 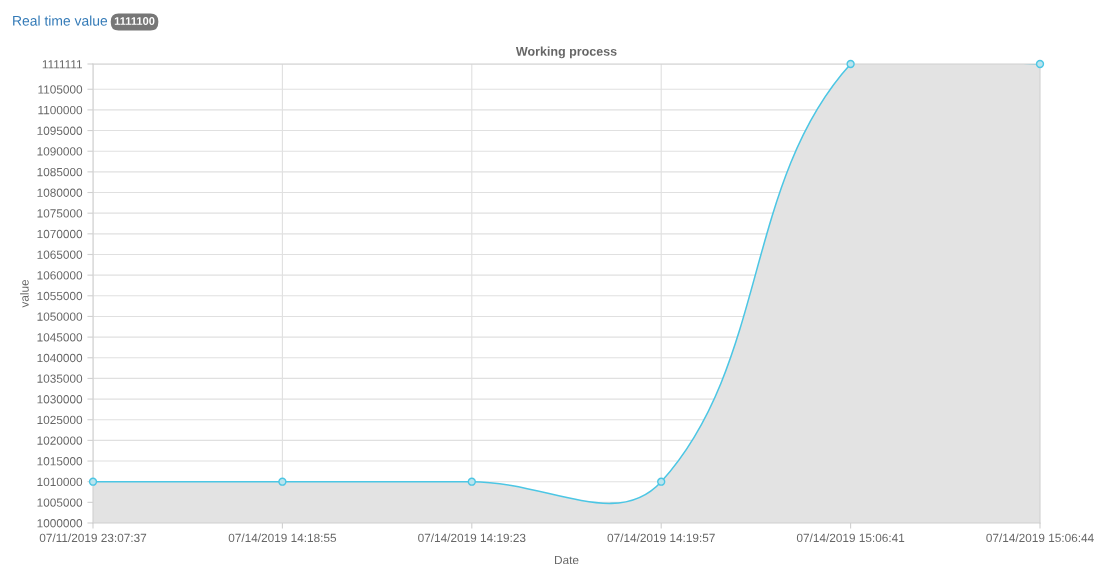 I want to click on y-tick-label: 1080000, so click(x=60, y=192).